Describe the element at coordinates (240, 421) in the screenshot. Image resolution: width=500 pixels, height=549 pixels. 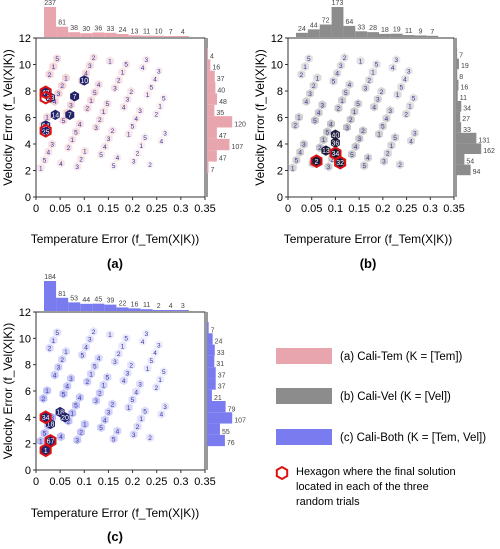
I see `right-marginal-count: 107` at that location.